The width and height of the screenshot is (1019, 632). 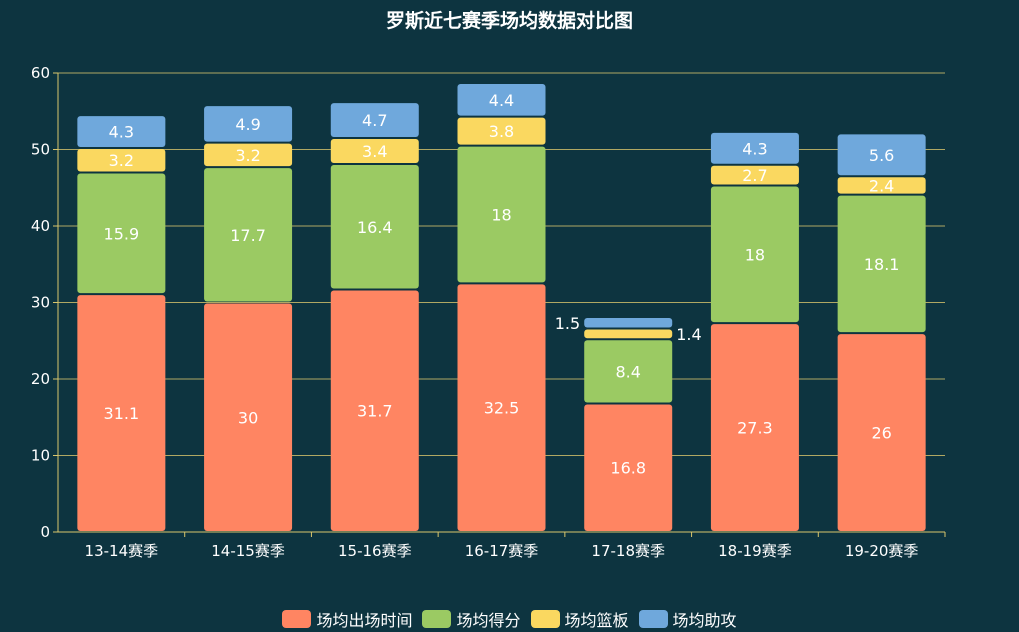 I want to click on y-tick-label: 10, so click(x=40, y=456).